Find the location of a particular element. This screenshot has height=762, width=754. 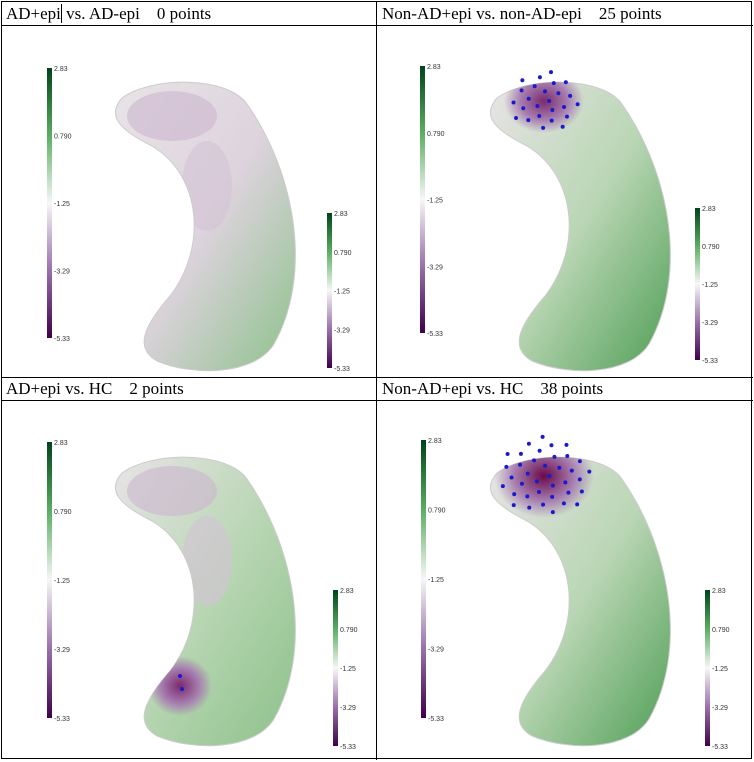

panel-header-3: AD+epi vs. HC 2 points is located at coordinates (95, 389).